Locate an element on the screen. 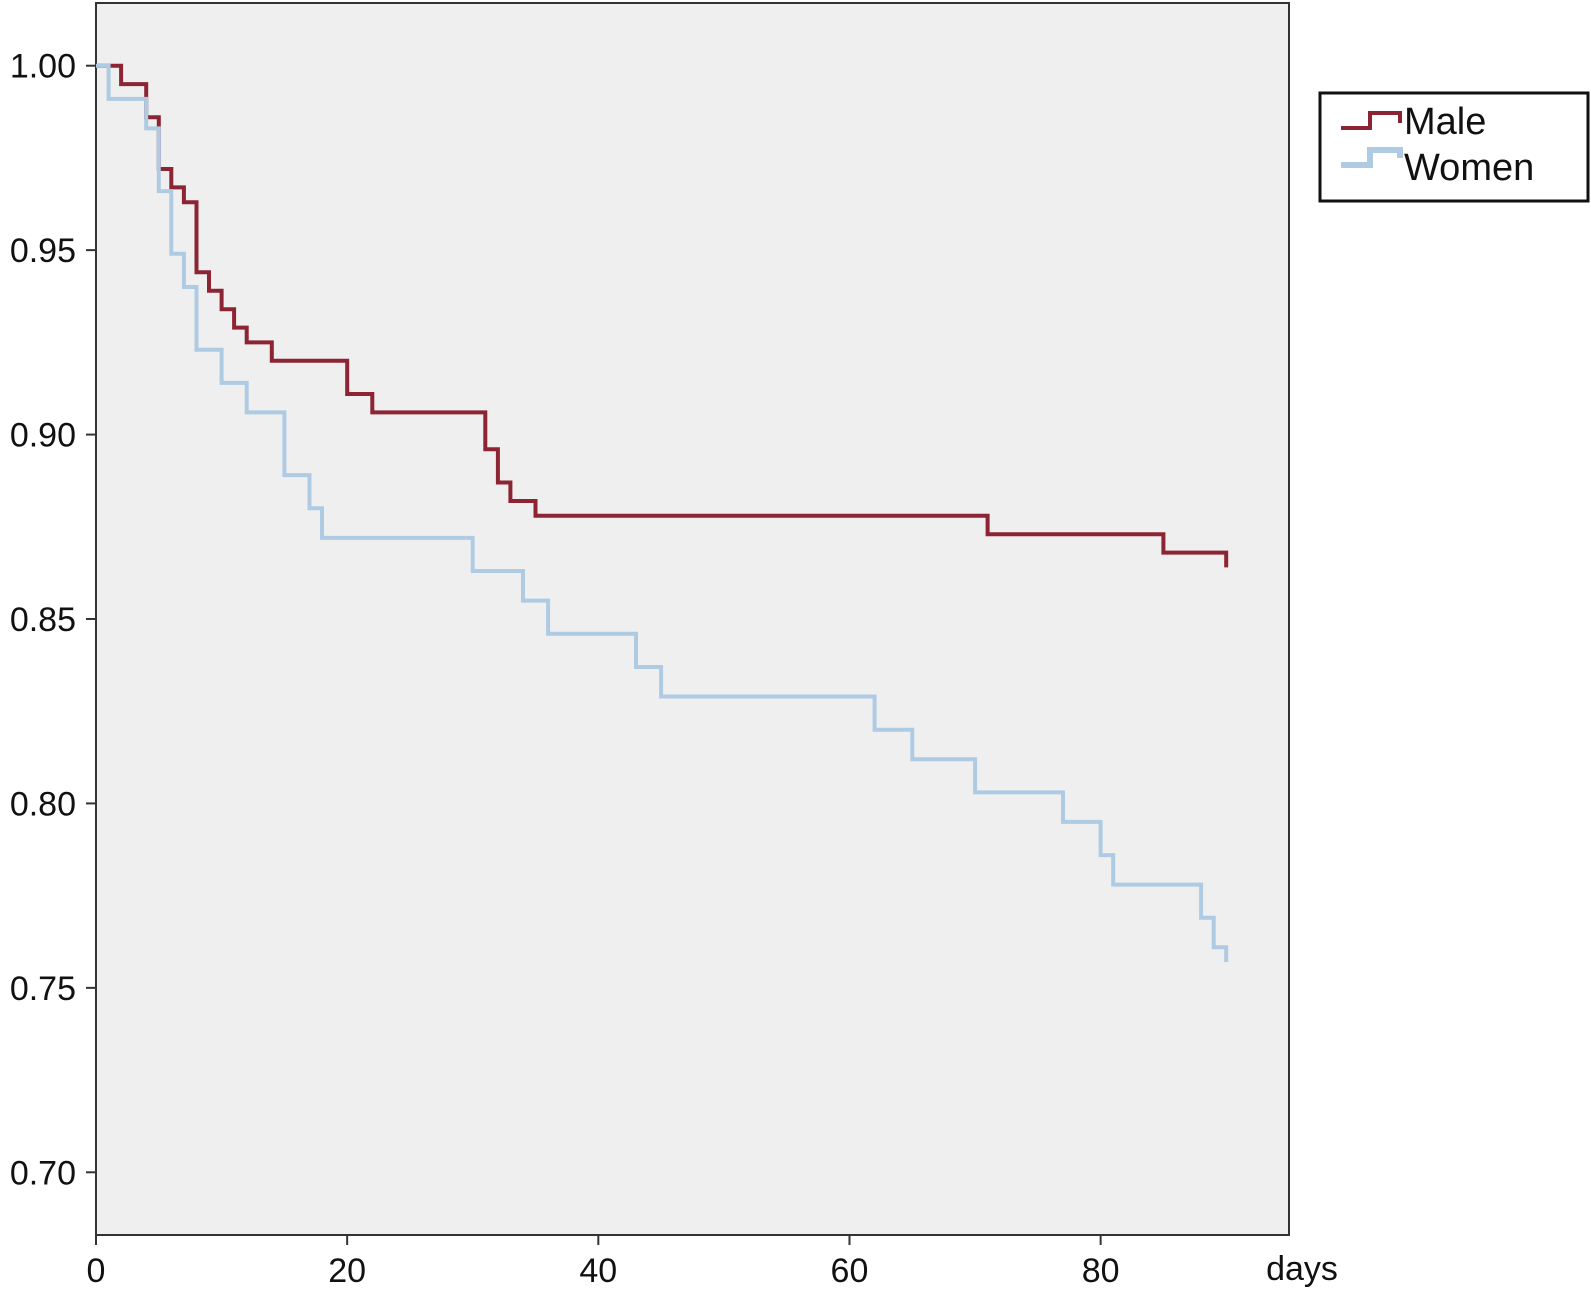  legend-swatch-women is located at coordinates (1372, 157).